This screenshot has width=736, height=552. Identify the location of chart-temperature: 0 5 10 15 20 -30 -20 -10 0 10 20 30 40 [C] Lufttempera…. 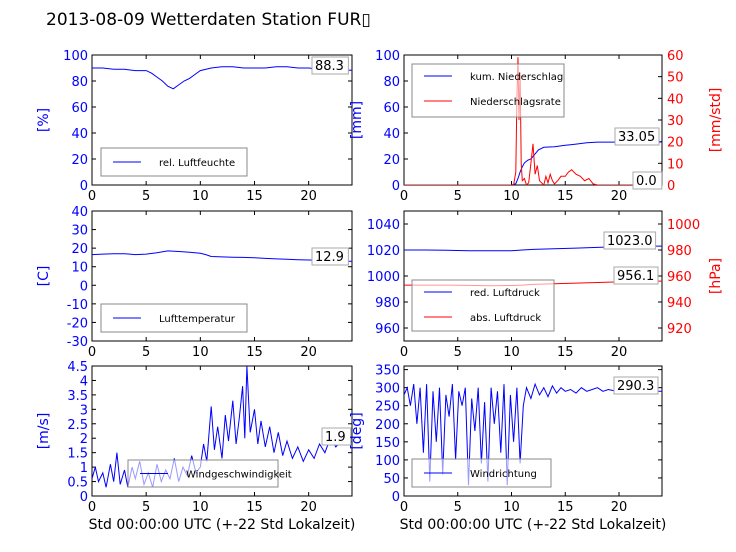
(194, 282).